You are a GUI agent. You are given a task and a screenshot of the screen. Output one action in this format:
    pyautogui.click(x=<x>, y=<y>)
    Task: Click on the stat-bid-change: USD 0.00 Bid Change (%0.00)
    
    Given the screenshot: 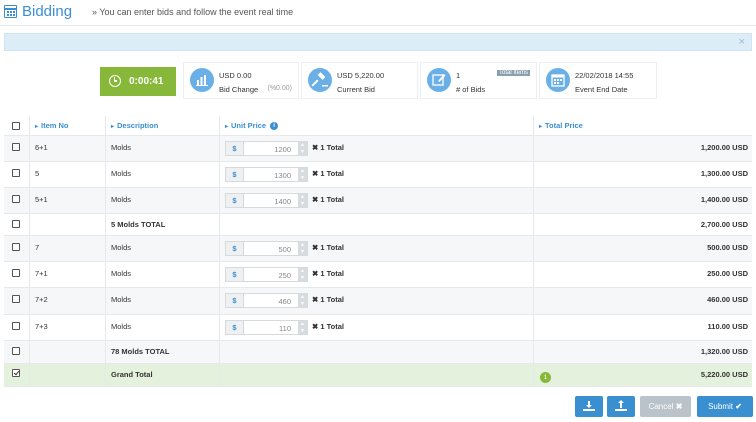 What is the action you would take?
    pyautogui.click(x=241, y=80)
    